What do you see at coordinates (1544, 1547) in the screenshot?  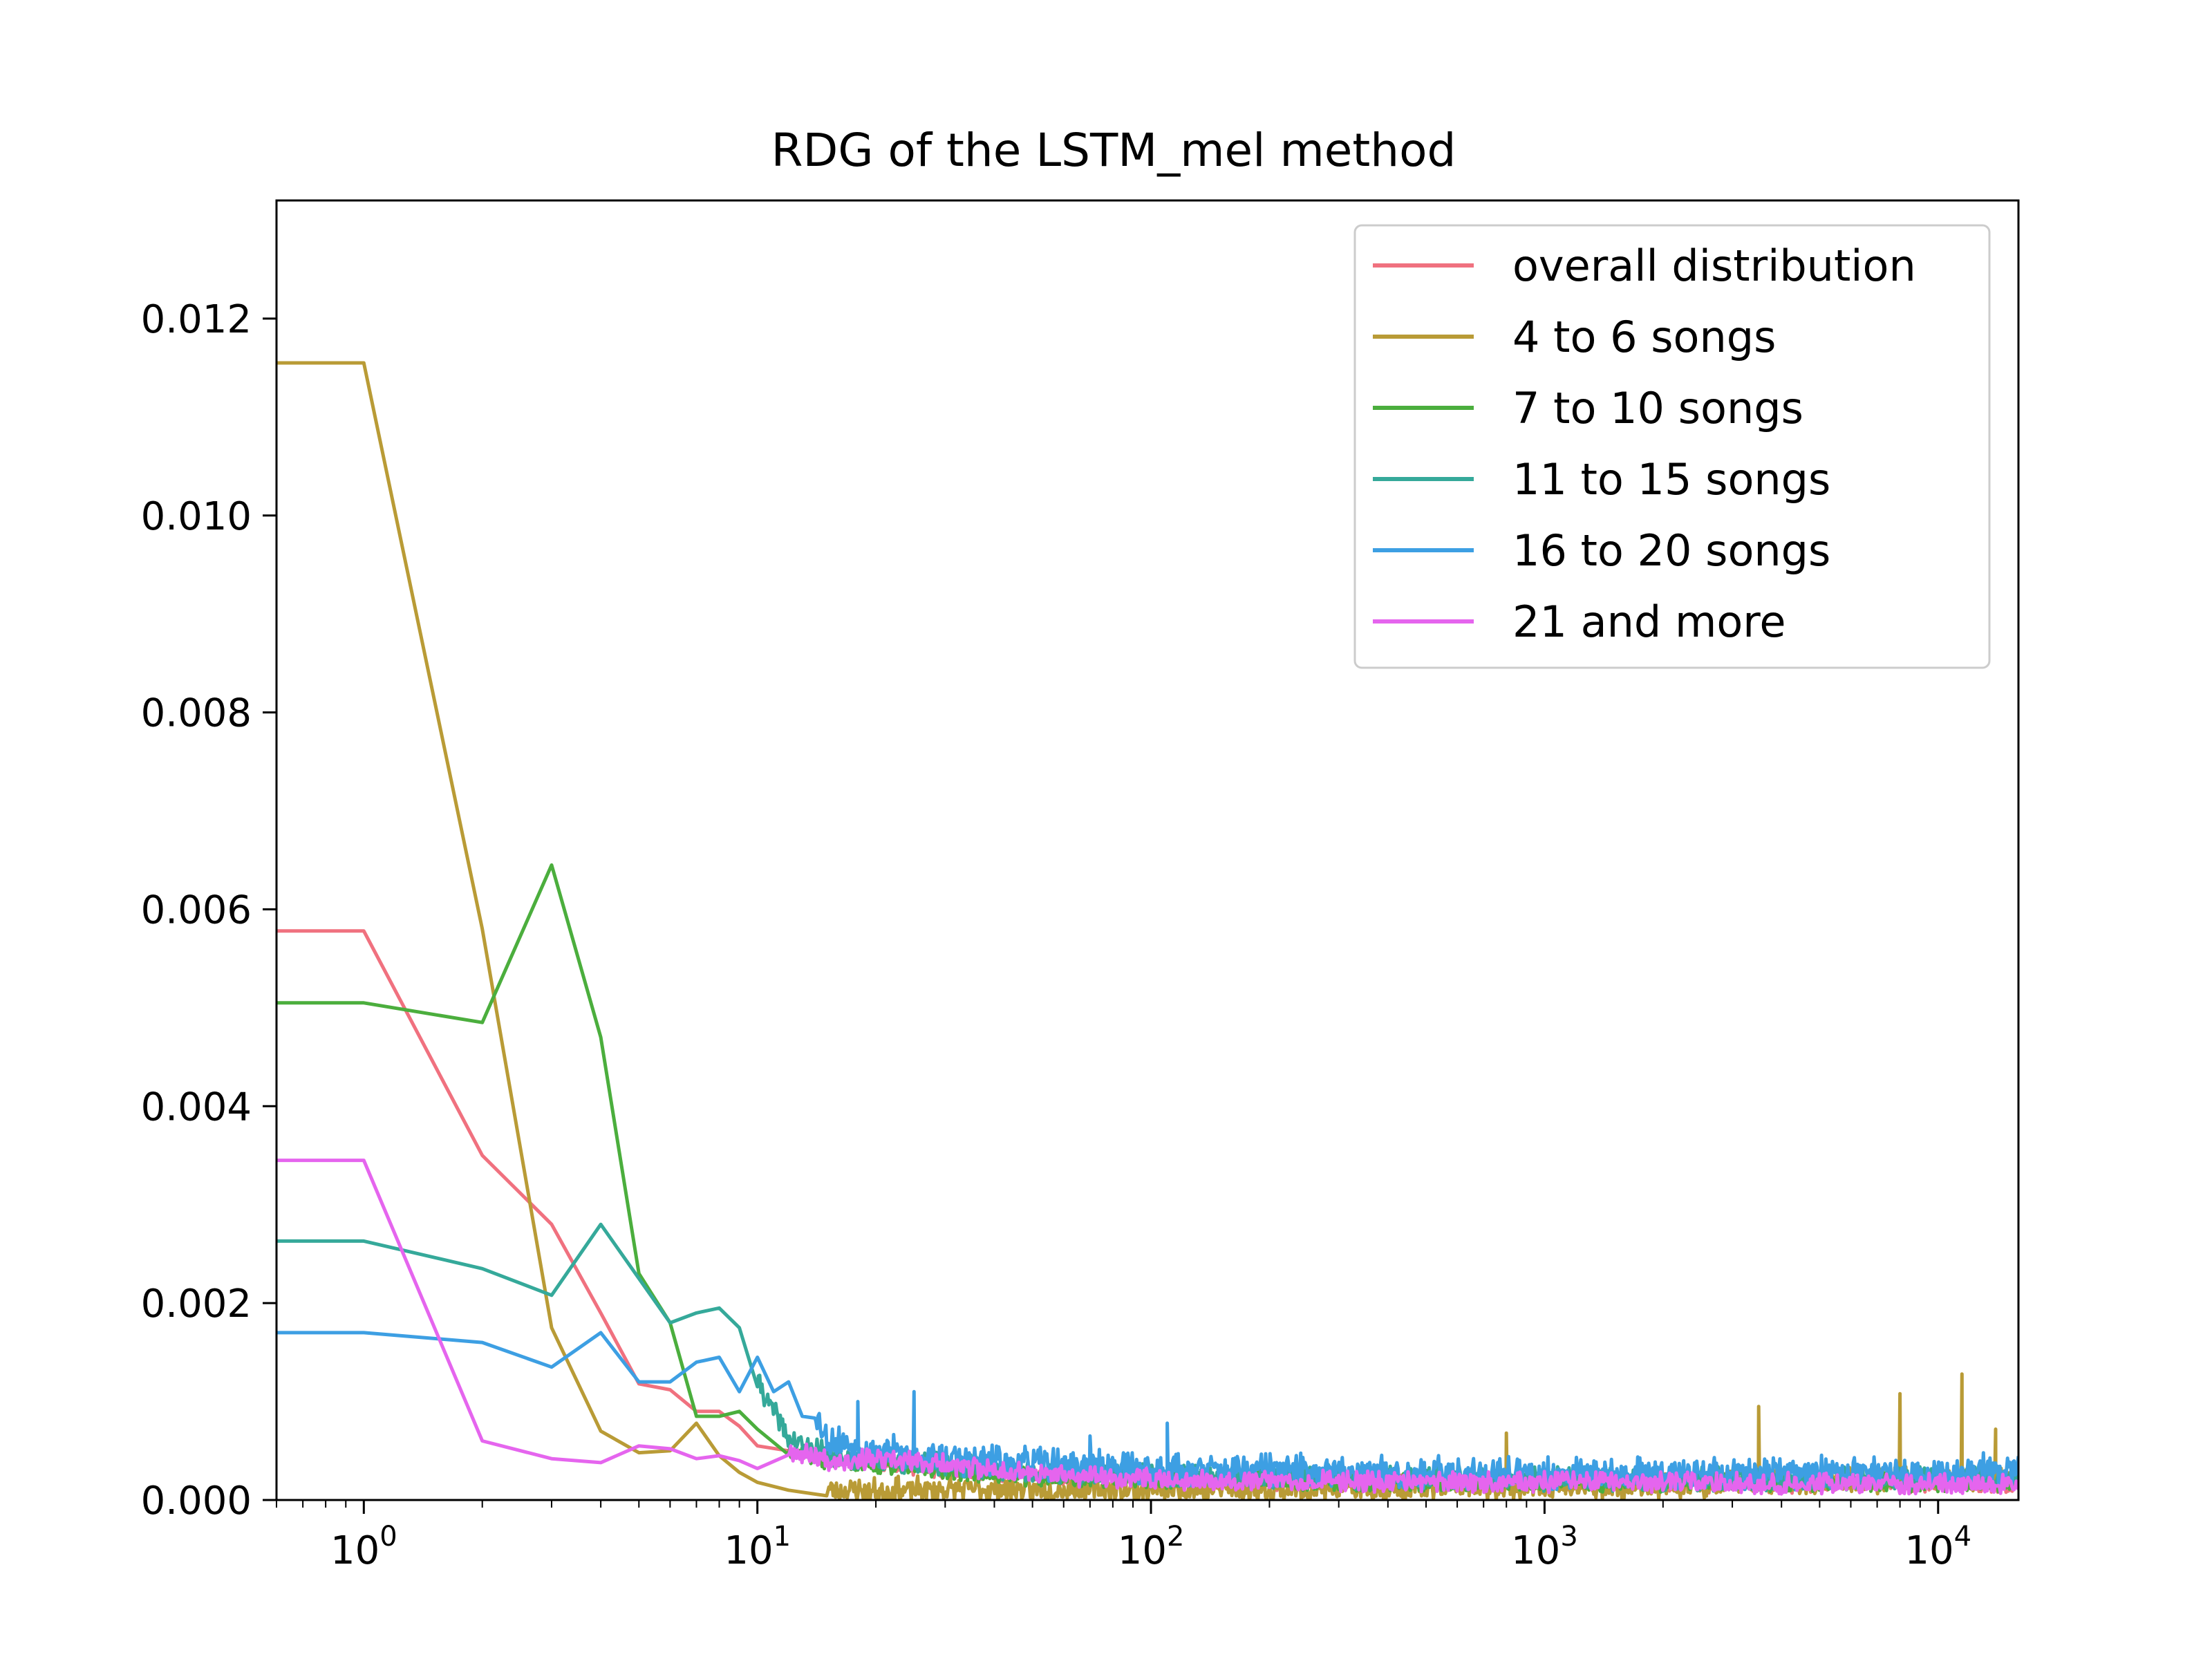 I see `x-tick-label-3: 10³` at bounding box center [1544, 1547].